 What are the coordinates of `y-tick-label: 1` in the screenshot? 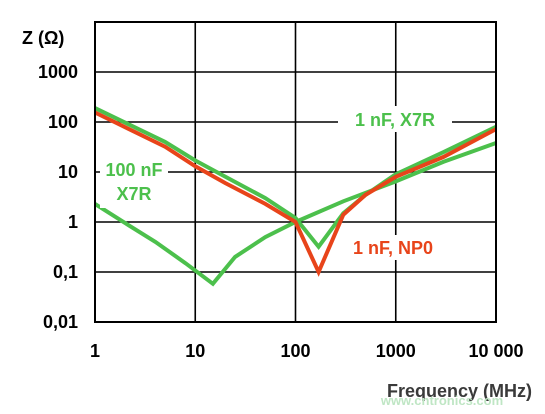 It's located at (73, 222).